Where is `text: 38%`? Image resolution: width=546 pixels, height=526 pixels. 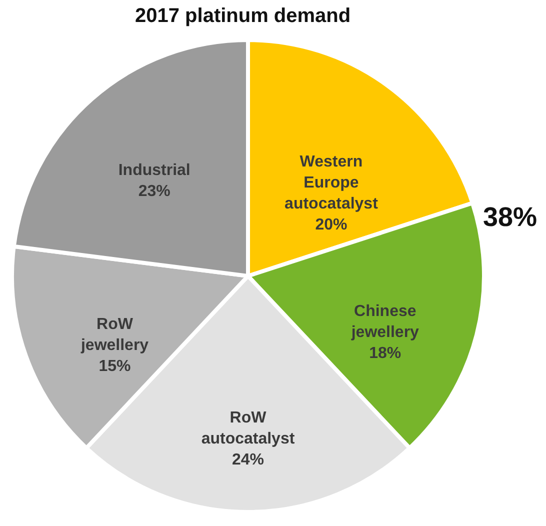 text: 38% is located at coordinates (510, 217).